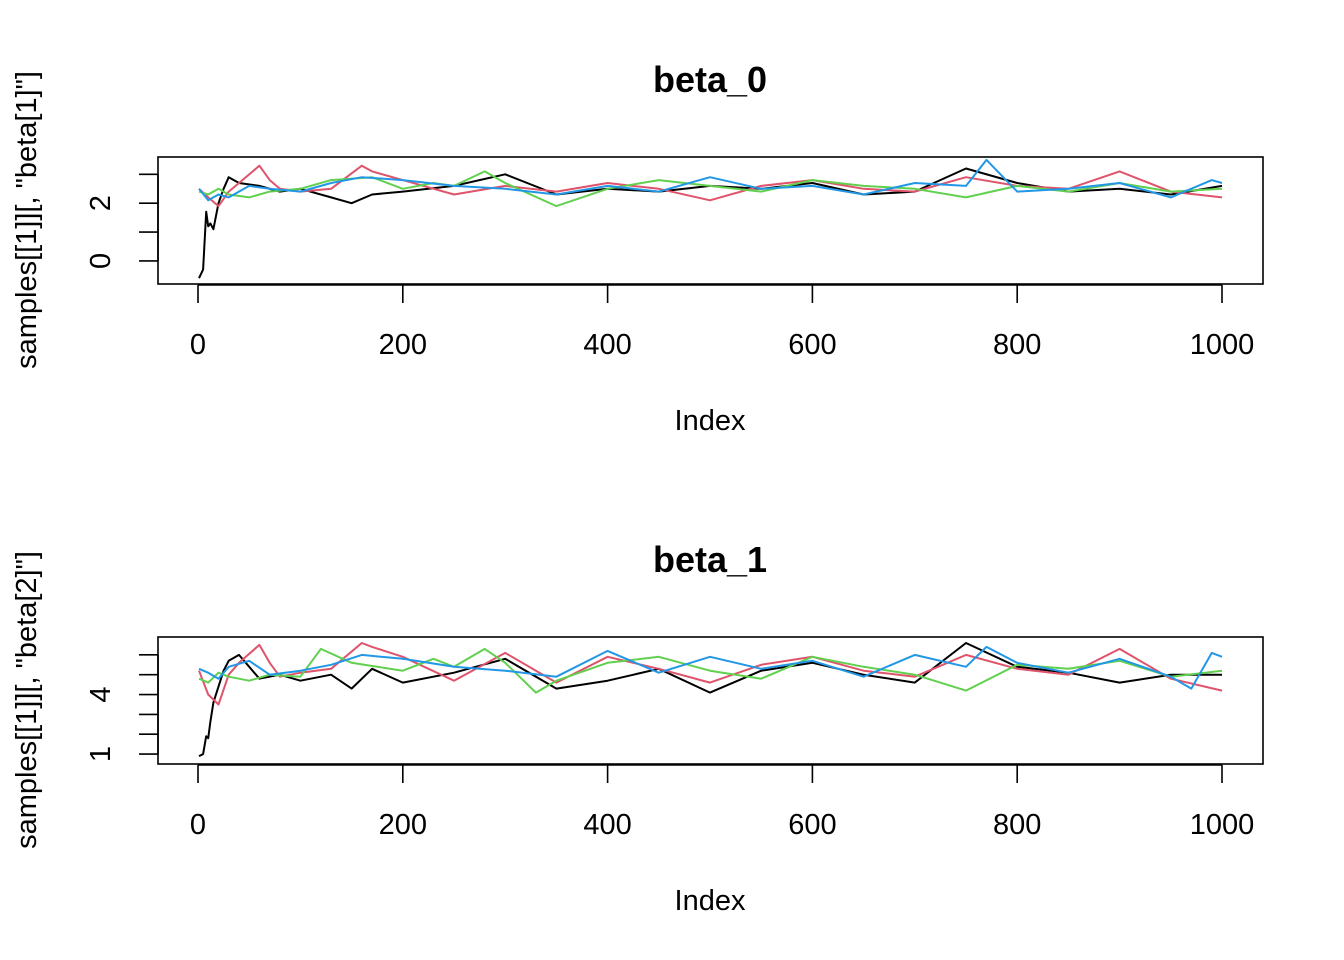 The width and height of the screenshot is (1344, 960). Describe the element at coordinates (710, 559) in the screenshot. I see `chart-title: beta_1` at that location.